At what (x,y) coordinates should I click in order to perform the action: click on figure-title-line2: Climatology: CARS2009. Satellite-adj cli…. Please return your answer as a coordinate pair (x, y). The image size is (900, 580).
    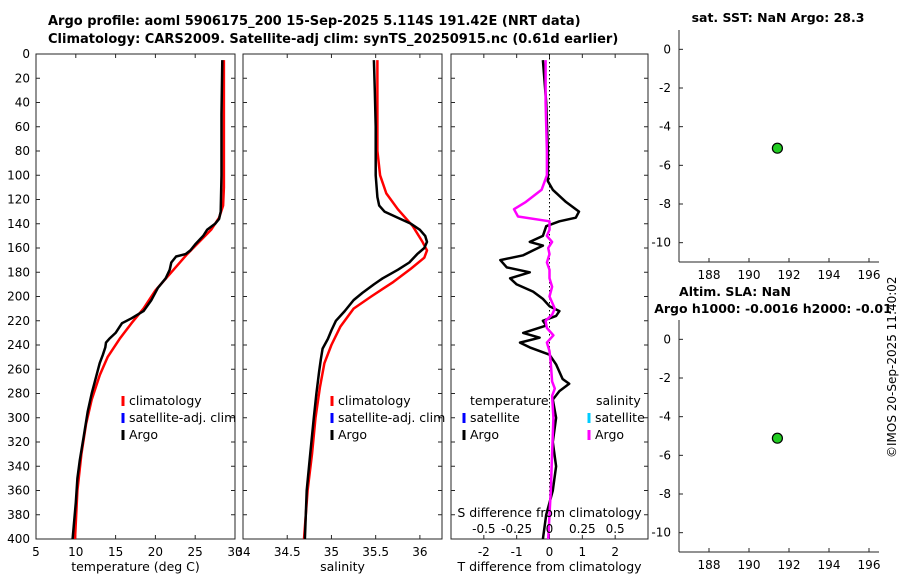
    Looking at the image, I should click on (333, 39).